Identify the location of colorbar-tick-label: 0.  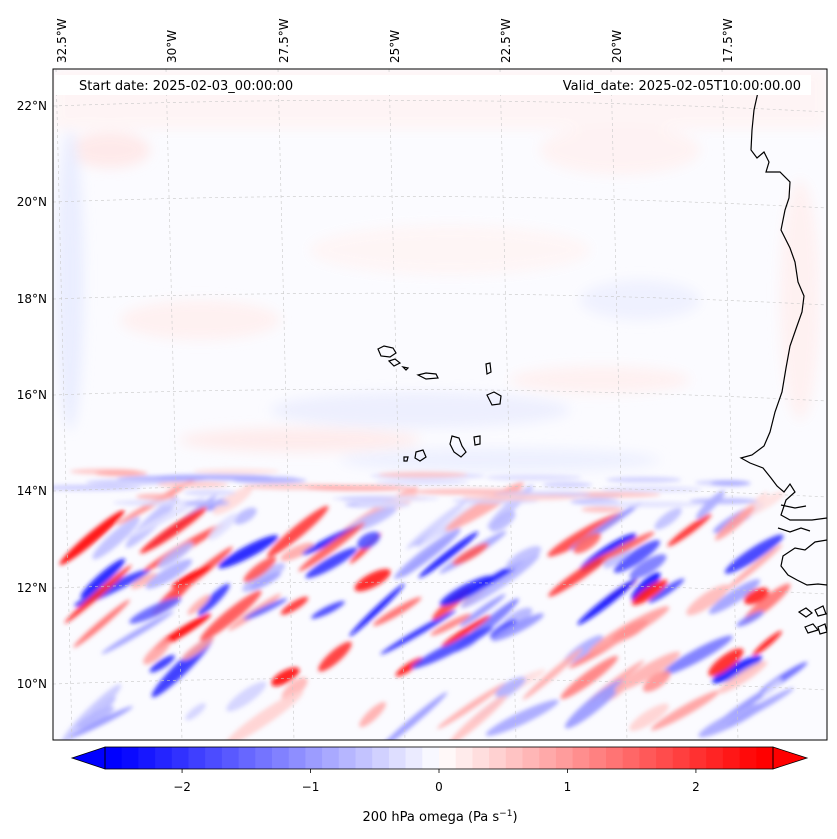
(439, 787).